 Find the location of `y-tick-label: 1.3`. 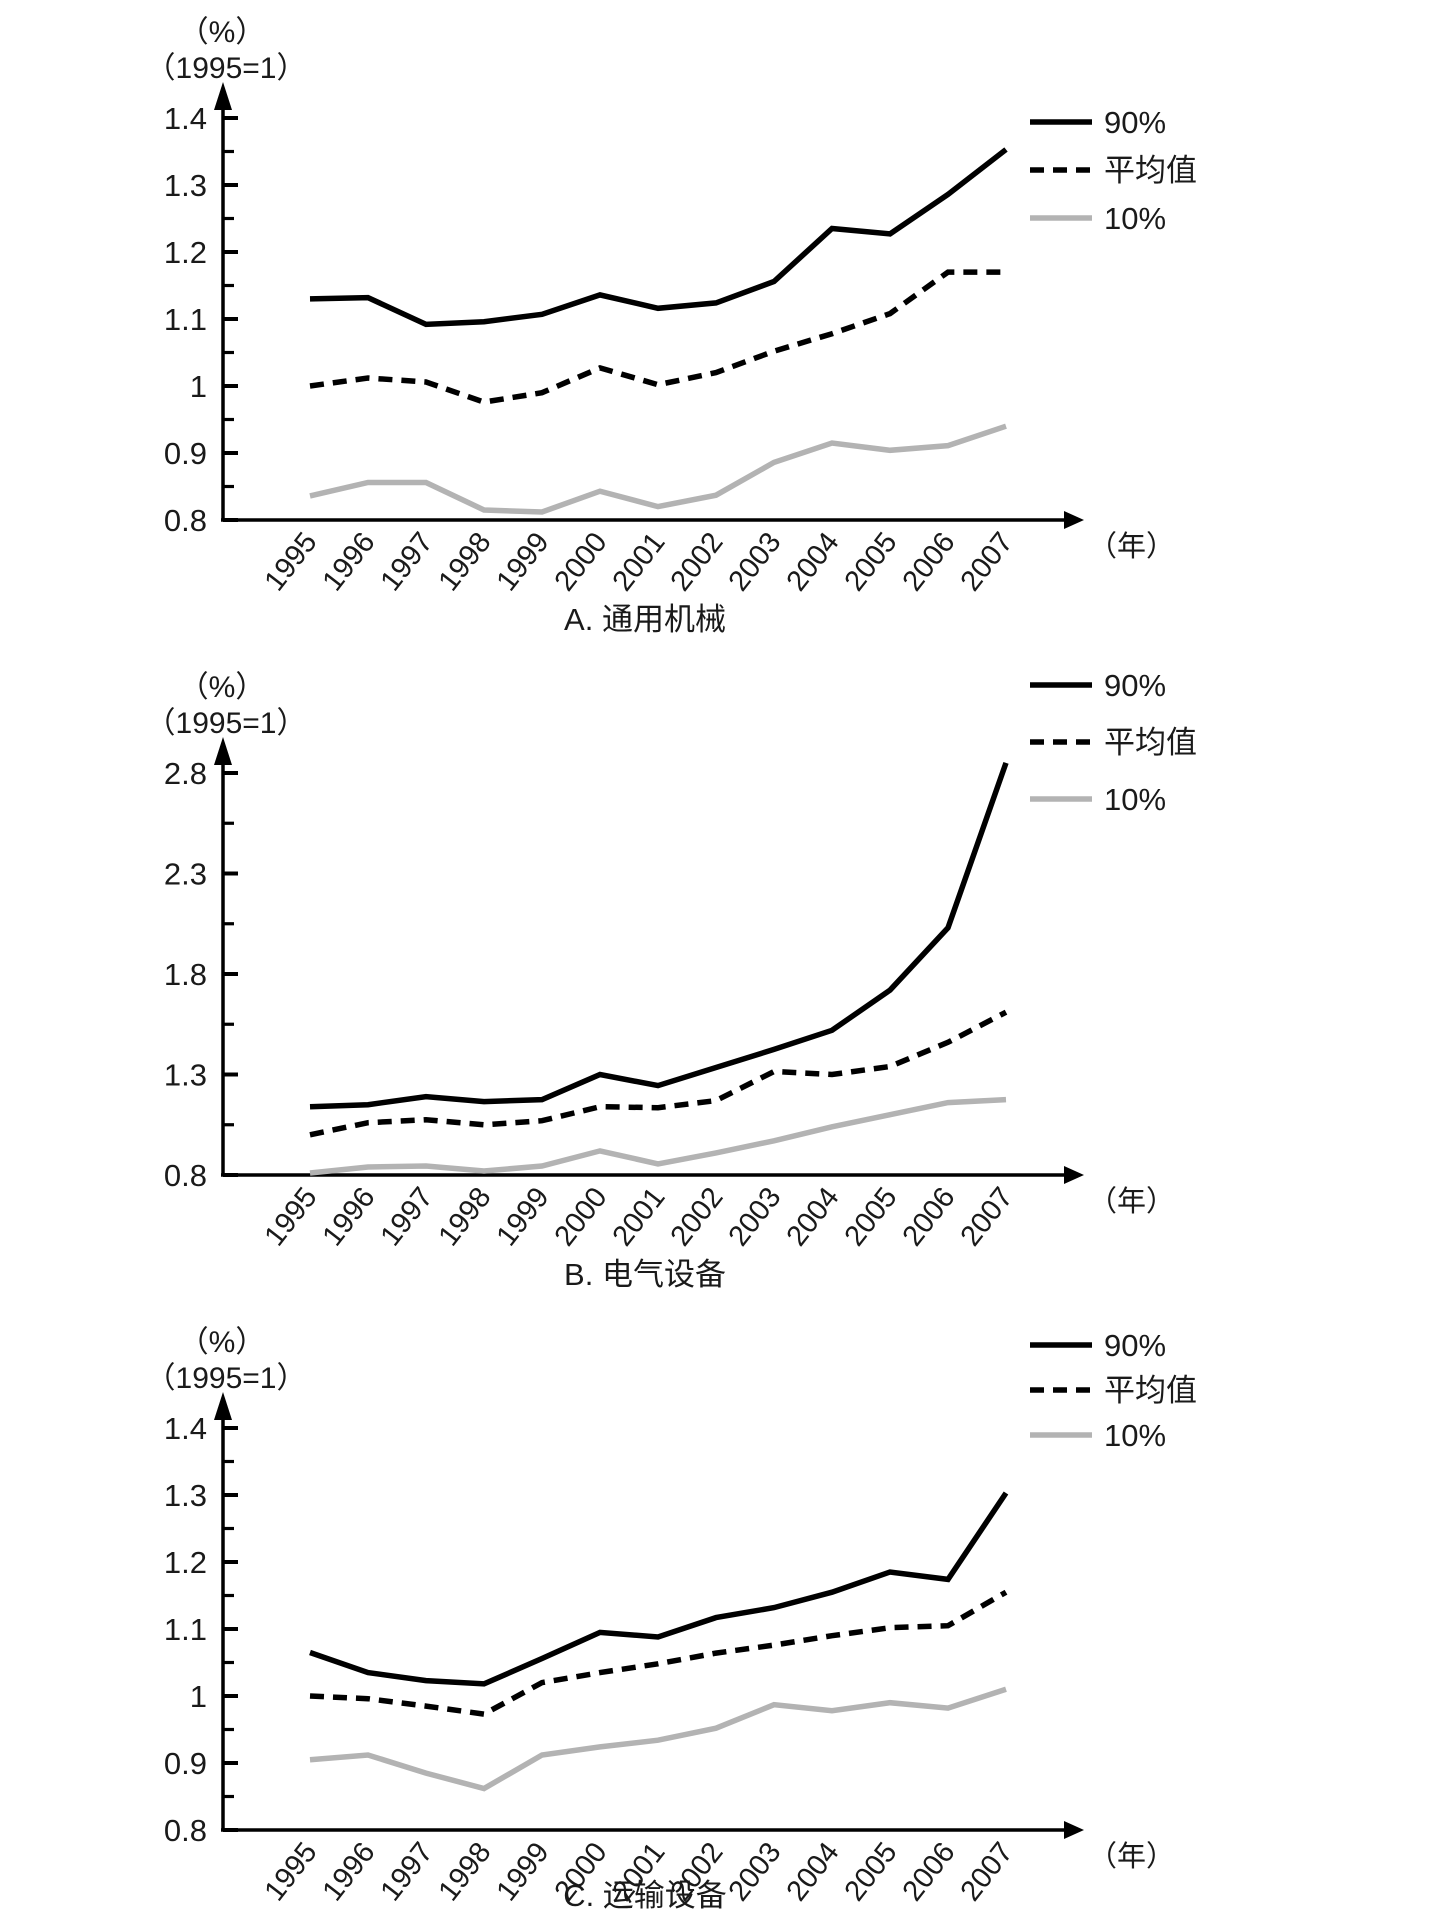

y-tick-label: 1.3 is located at coordinates (185, 1075).